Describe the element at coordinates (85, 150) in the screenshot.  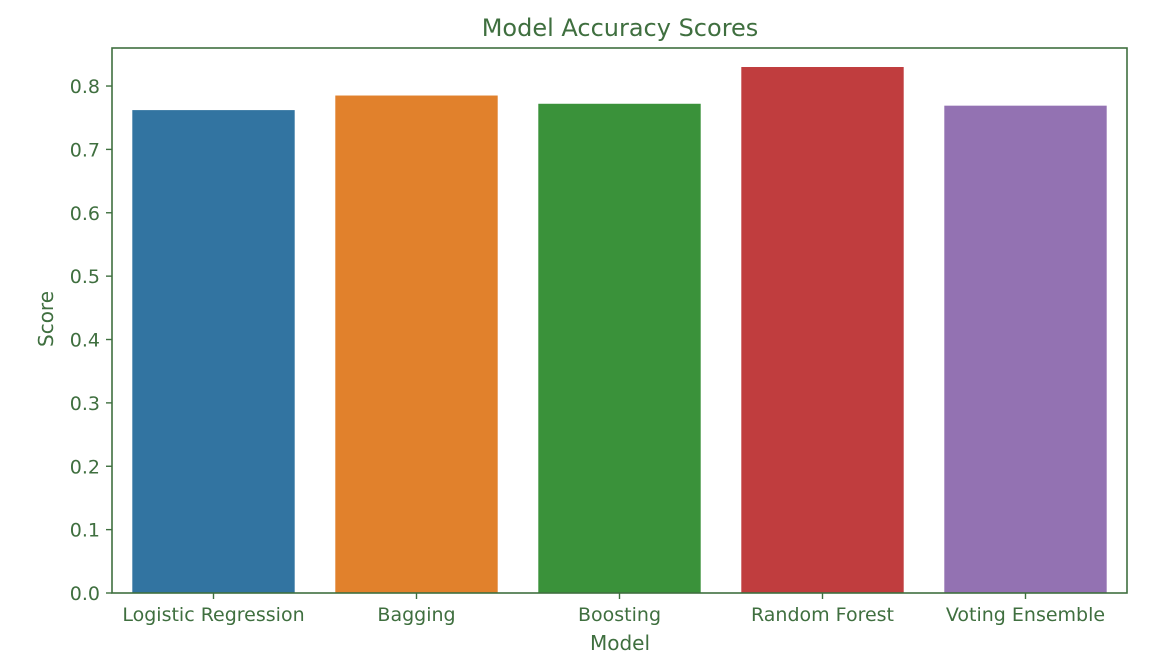
I see `y-tick-label: 0.7` at that location.